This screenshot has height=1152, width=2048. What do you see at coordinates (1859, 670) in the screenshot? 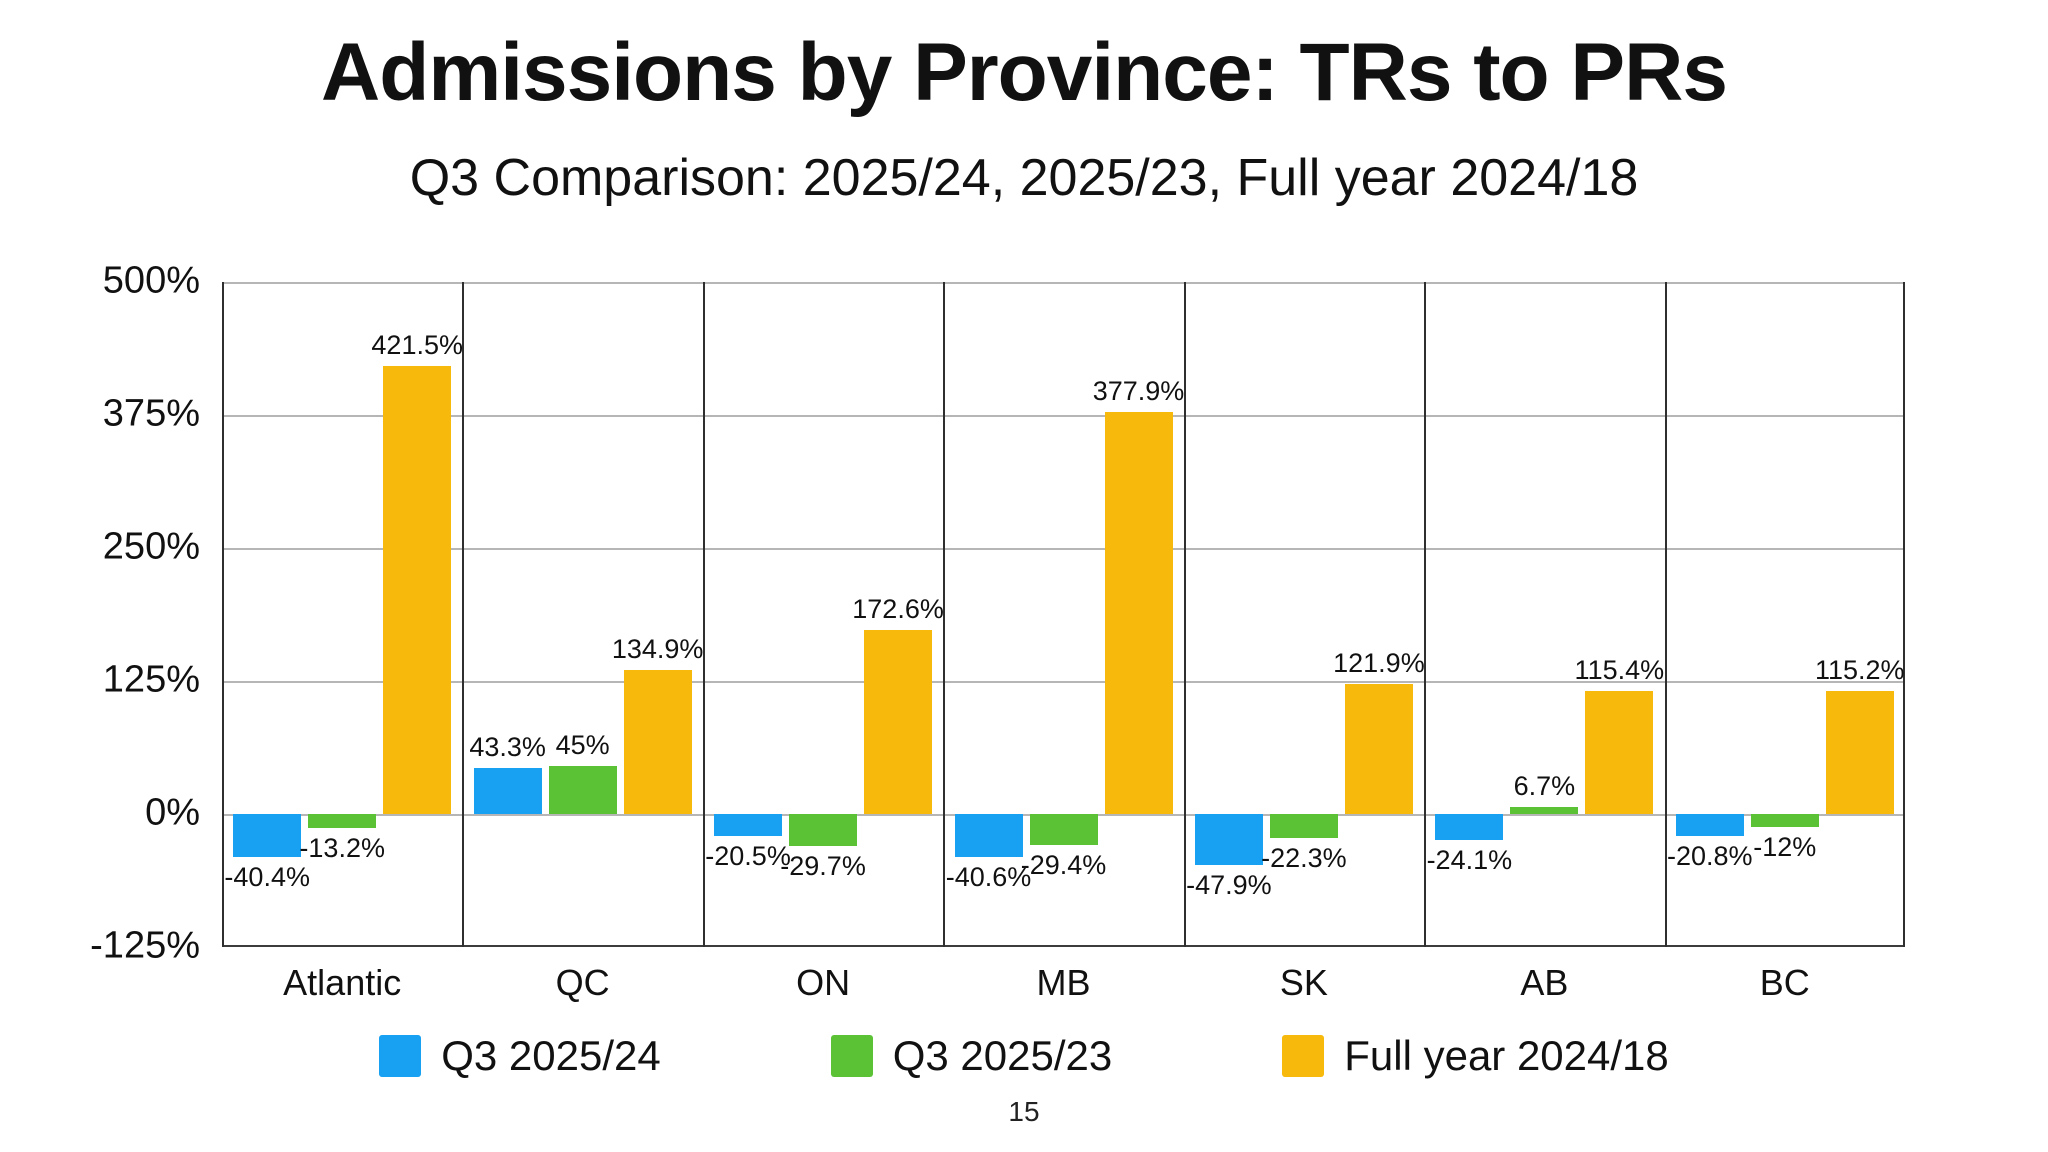
I see `bar-value-label: 115.2%` at bounding box center [1859, 670].